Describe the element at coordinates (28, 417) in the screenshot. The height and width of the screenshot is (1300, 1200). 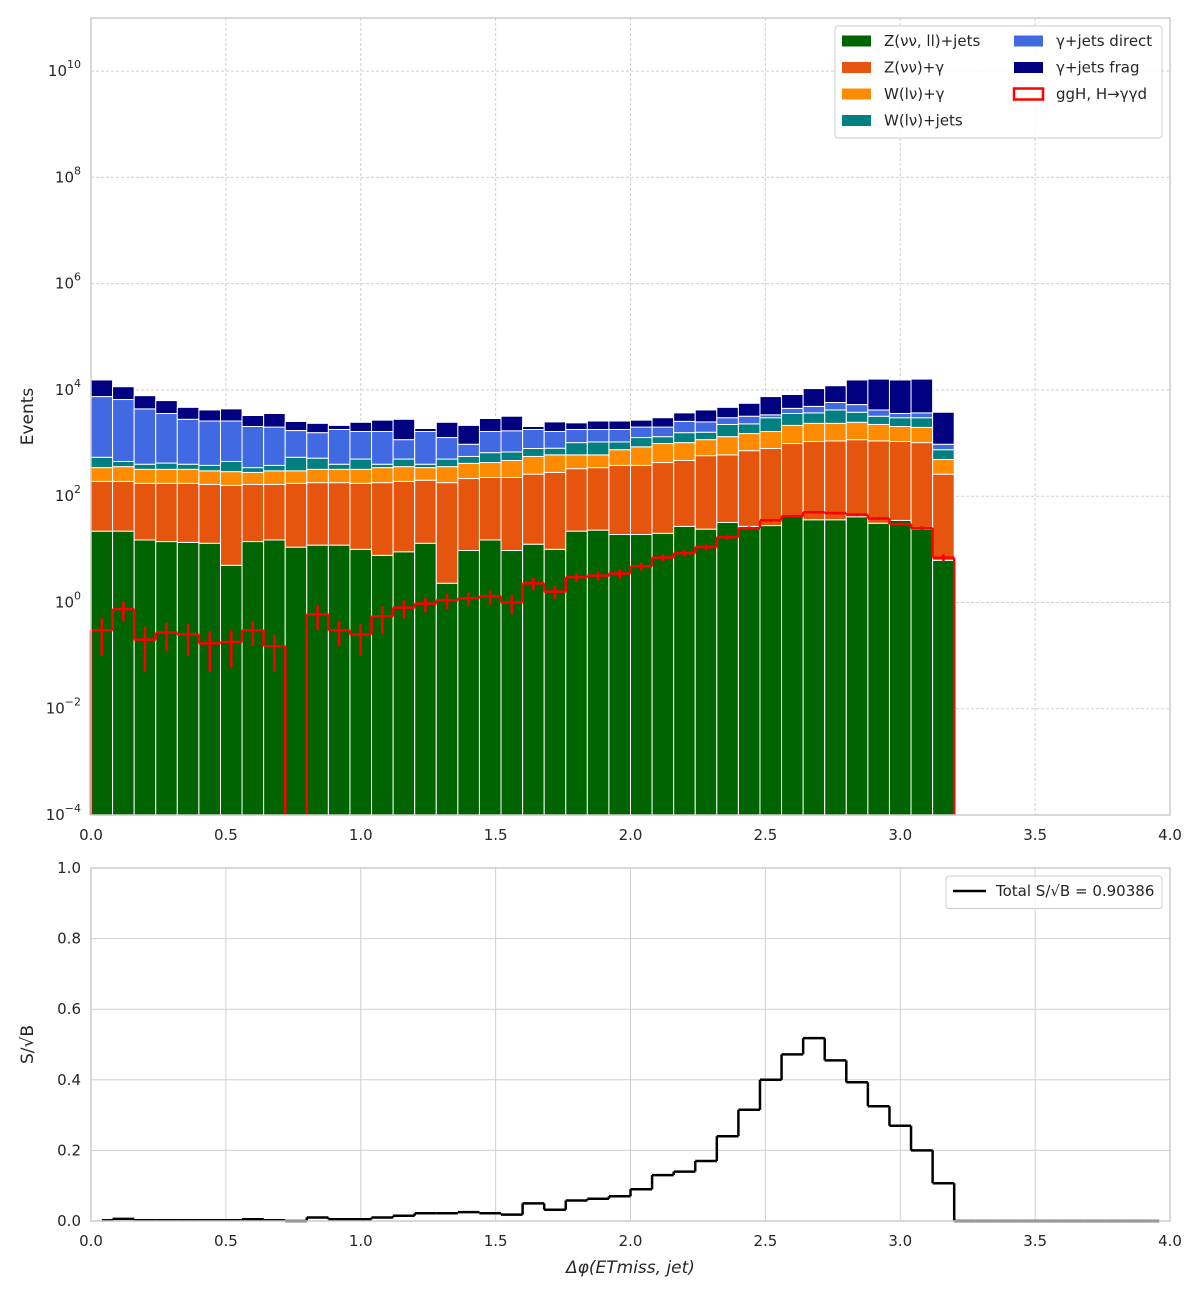
I see `y-axis-label: Events` at that location.